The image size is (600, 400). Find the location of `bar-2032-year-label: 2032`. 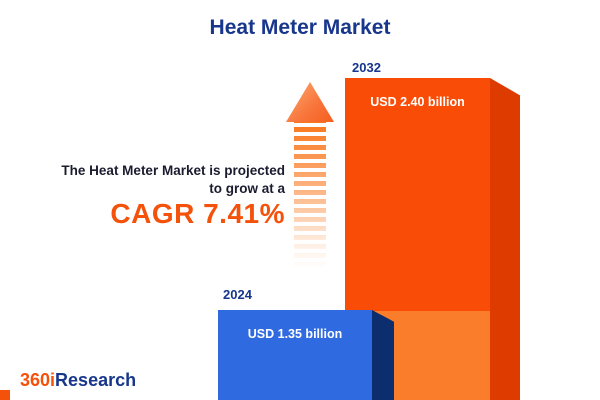

bar-2032-year-label: 2032 is located at coordinates (366, 67).